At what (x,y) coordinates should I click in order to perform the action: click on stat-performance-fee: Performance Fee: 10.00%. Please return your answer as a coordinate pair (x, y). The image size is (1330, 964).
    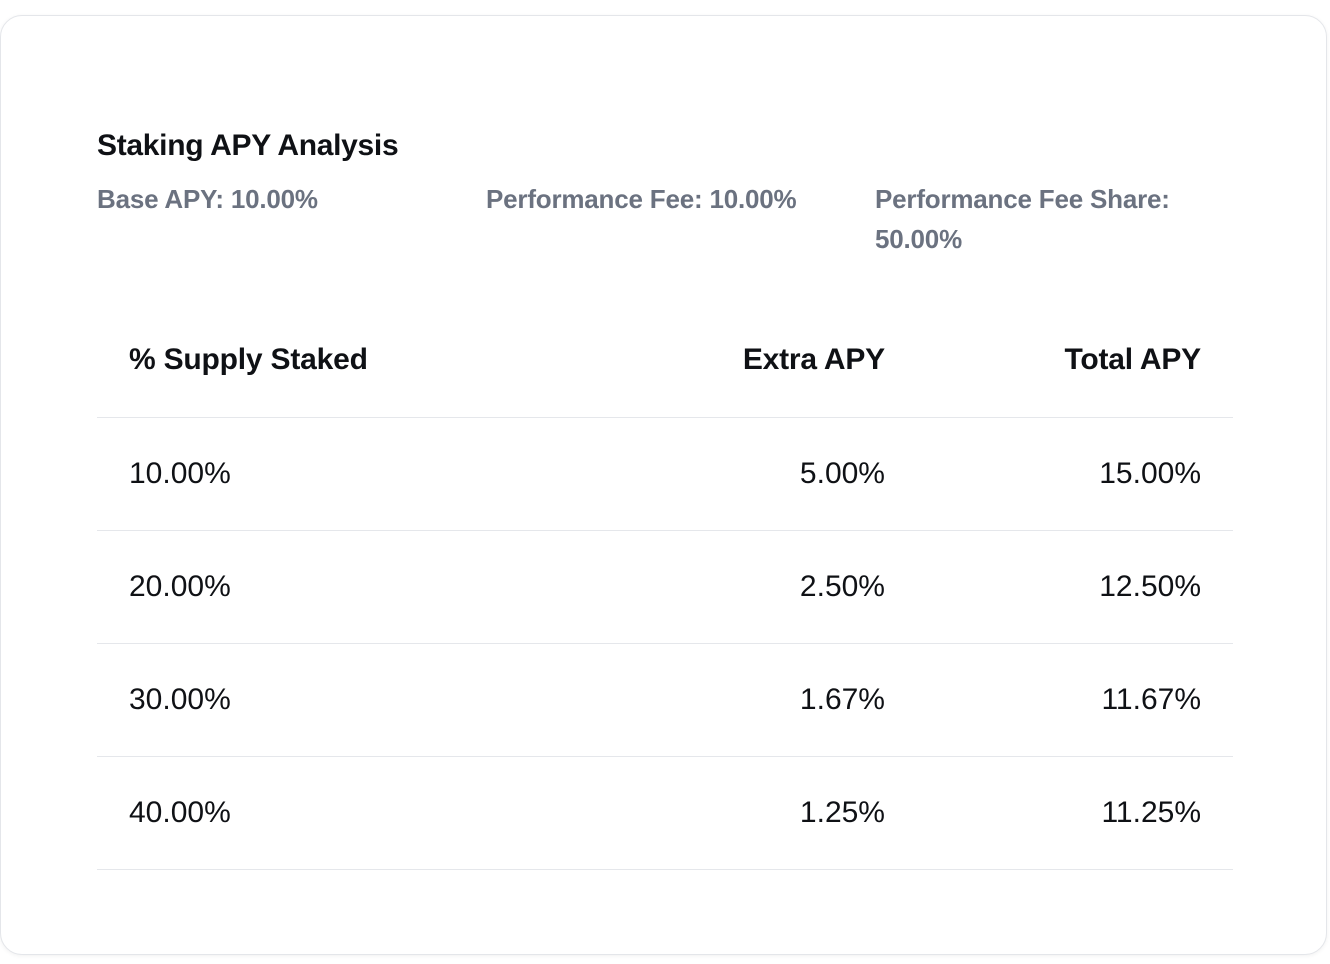
    Looking at the image, I should click on (680, 219).